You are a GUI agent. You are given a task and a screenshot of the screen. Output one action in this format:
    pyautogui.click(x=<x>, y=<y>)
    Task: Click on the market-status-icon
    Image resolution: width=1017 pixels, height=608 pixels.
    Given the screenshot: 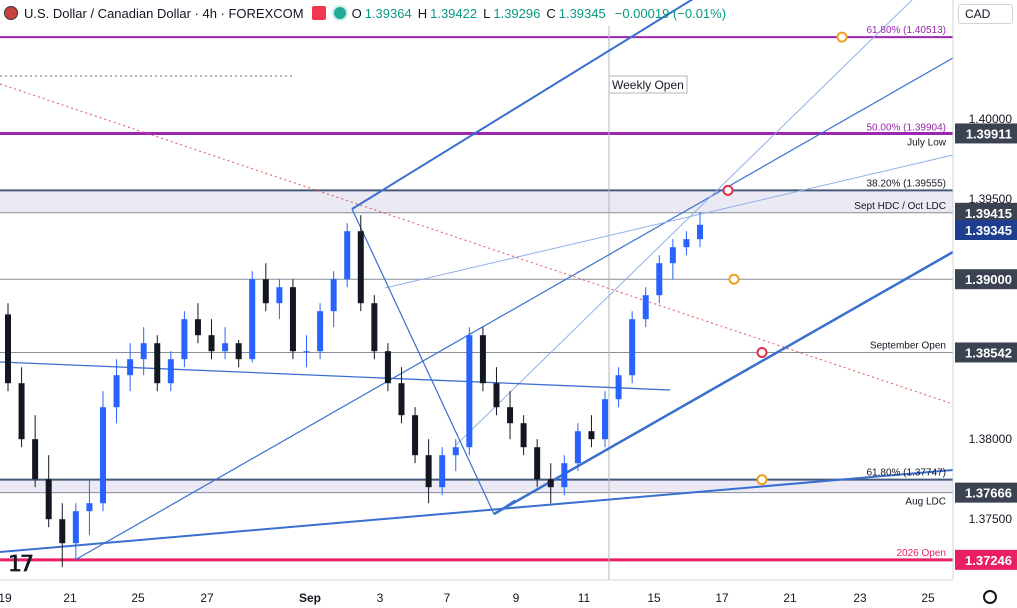 What is the action you would take?
    pyautogui.click(x=339, y=13)
    